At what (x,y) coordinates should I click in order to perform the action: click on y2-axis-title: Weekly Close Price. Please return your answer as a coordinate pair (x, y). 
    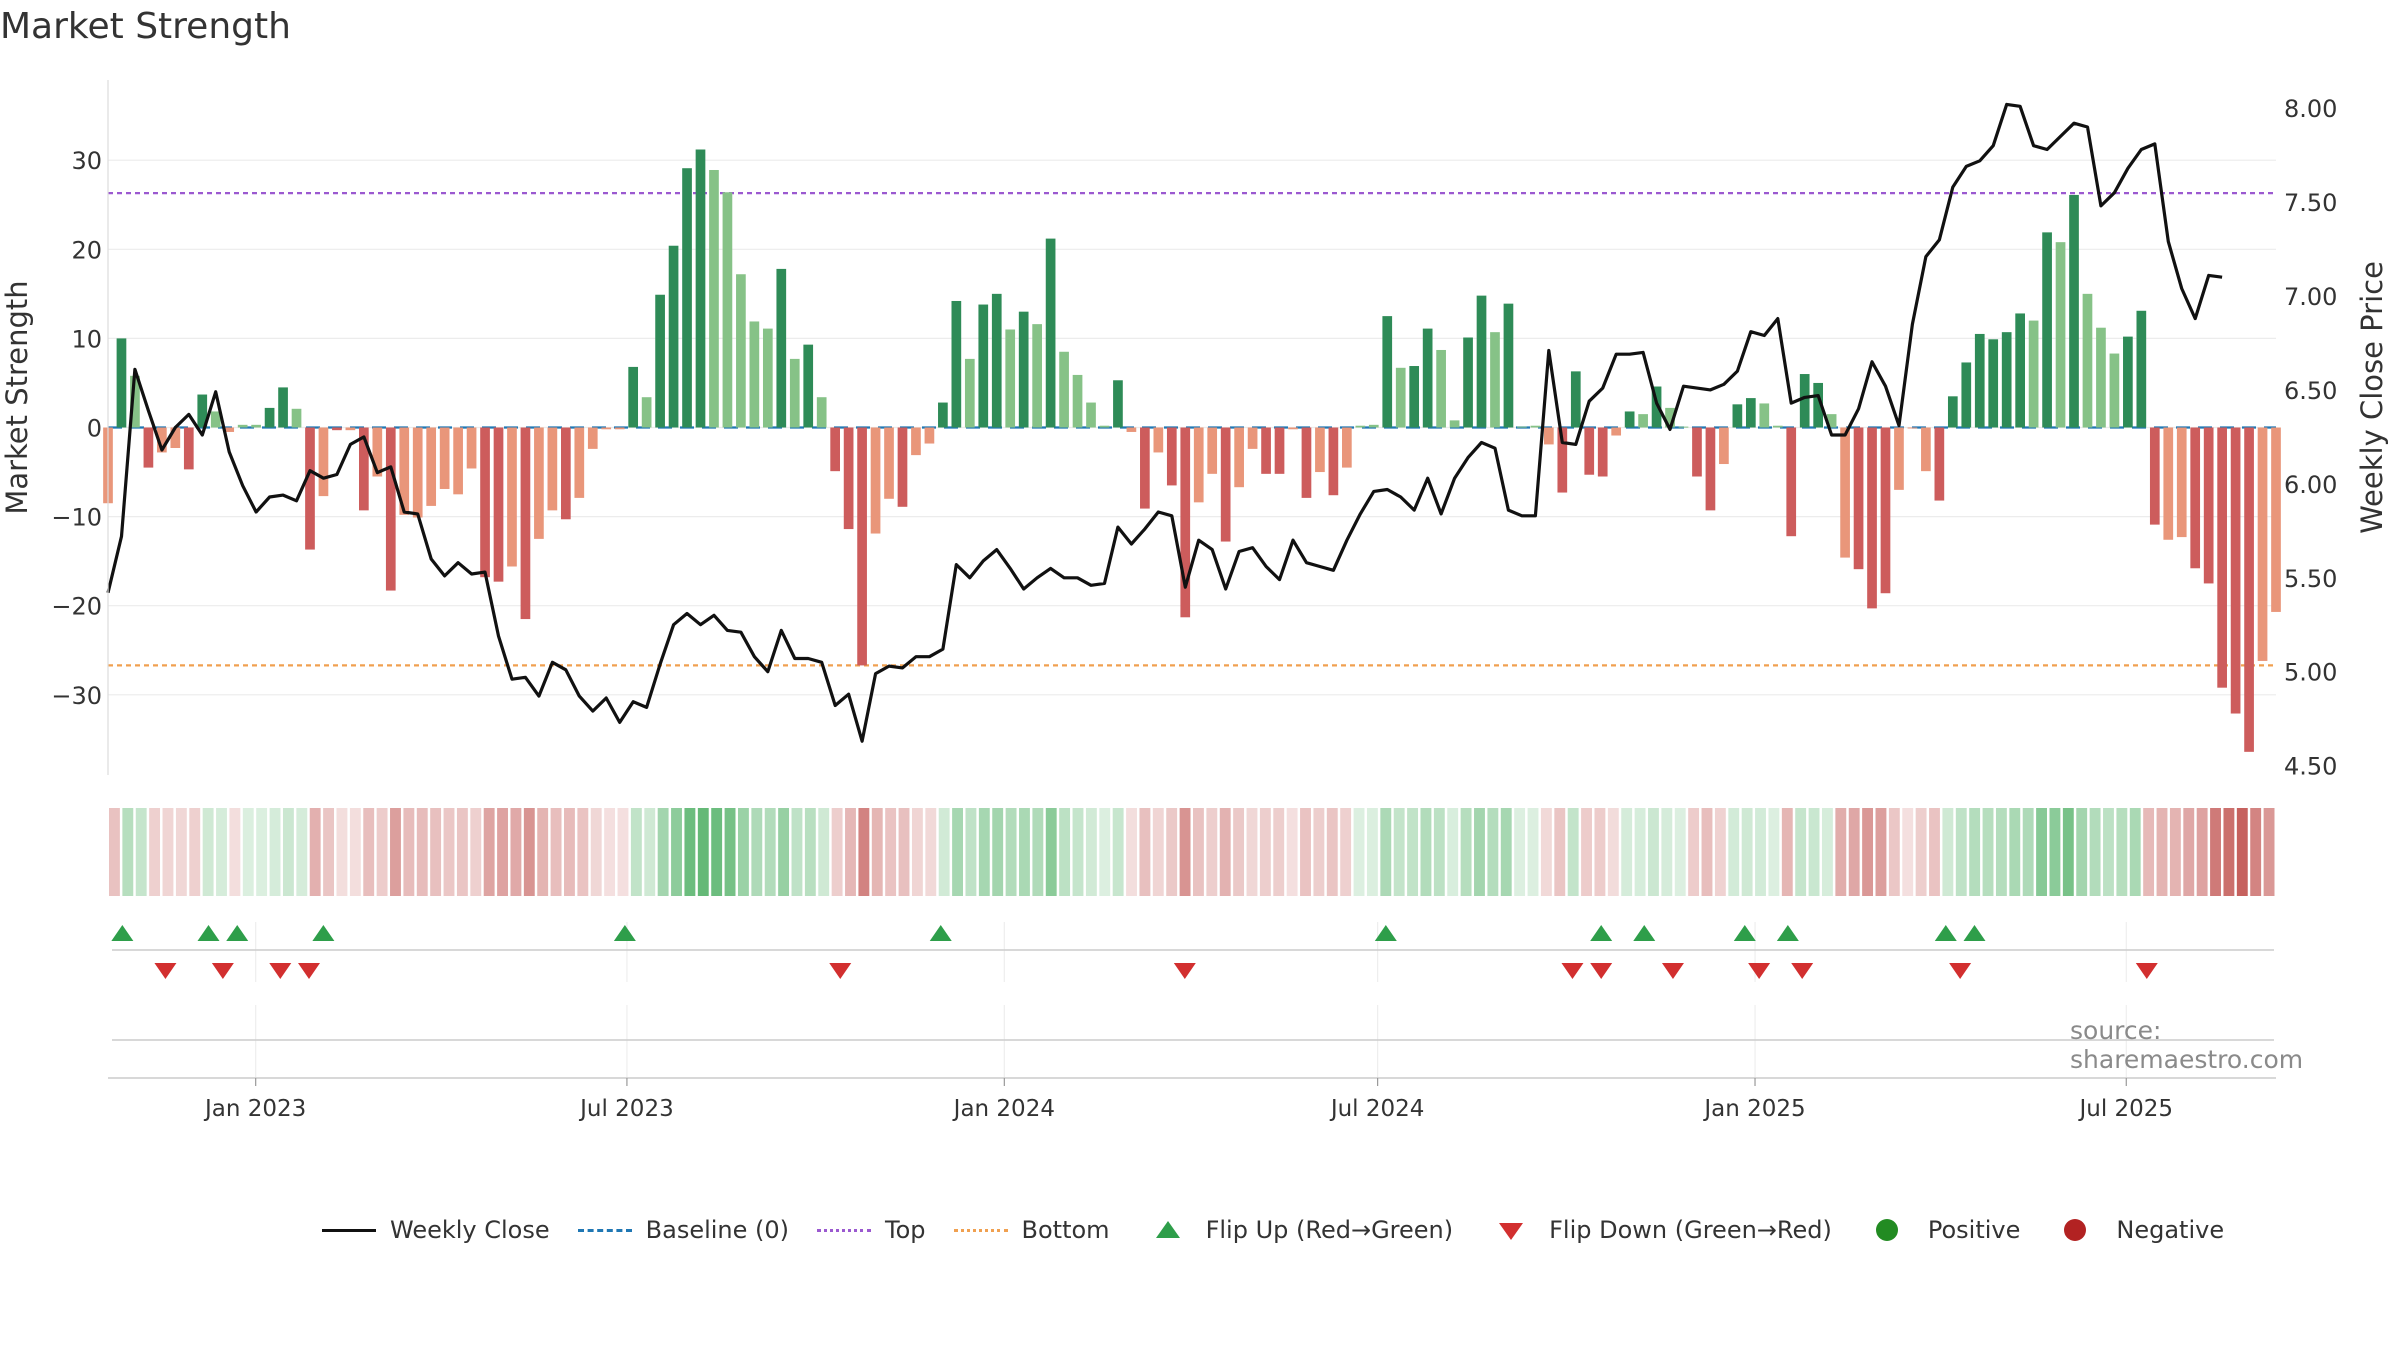
    Looking at the image, I should click on (2372, 397).